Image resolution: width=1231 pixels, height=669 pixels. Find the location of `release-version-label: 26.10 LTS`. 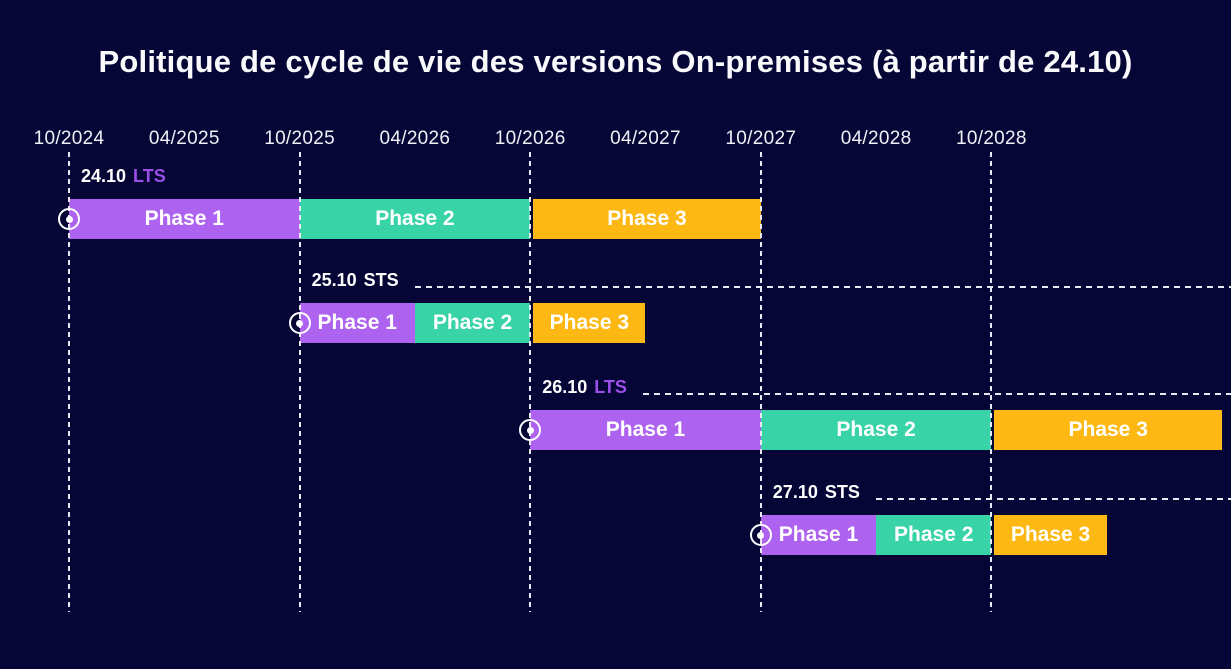

release-version-label: 26.10 LTS is located at coordinates (584, 387).